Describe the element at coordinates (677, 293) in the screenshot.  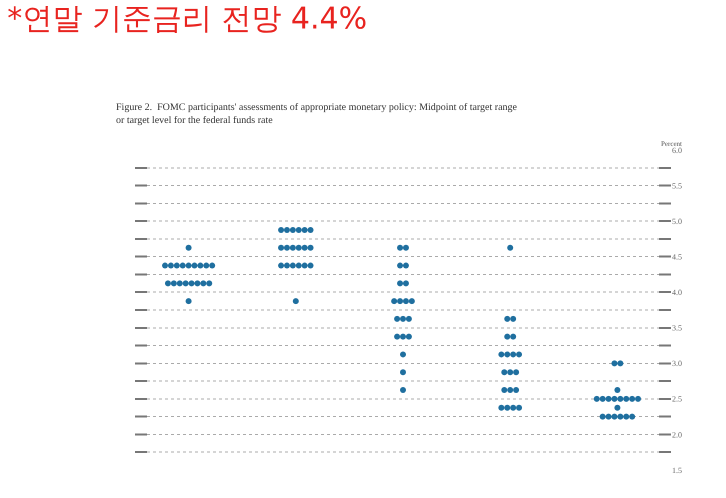
I see `y-tick-label: 4.0` at that location.